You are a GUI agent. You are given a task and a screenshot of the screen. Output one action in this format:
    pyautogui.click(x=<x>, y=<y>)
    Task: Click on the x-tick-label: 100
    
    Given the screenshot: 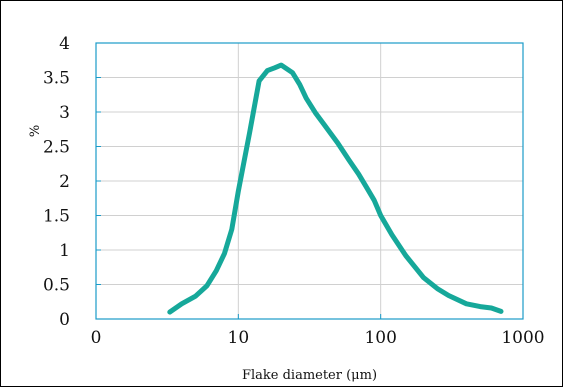 What is the action you would take?
    pyautogui.click(x=380, y=338)
    